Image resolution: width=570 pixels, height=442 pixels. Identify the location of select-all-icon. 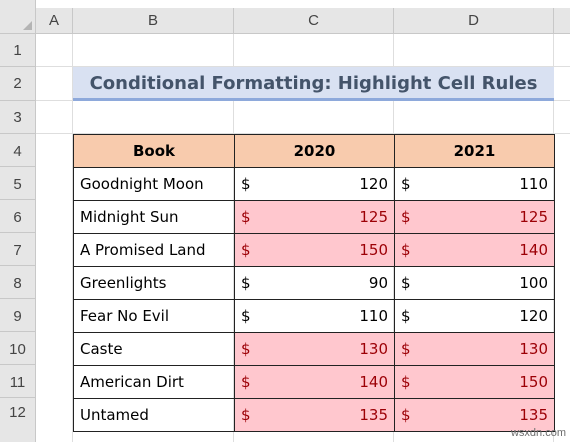
(27, 25).